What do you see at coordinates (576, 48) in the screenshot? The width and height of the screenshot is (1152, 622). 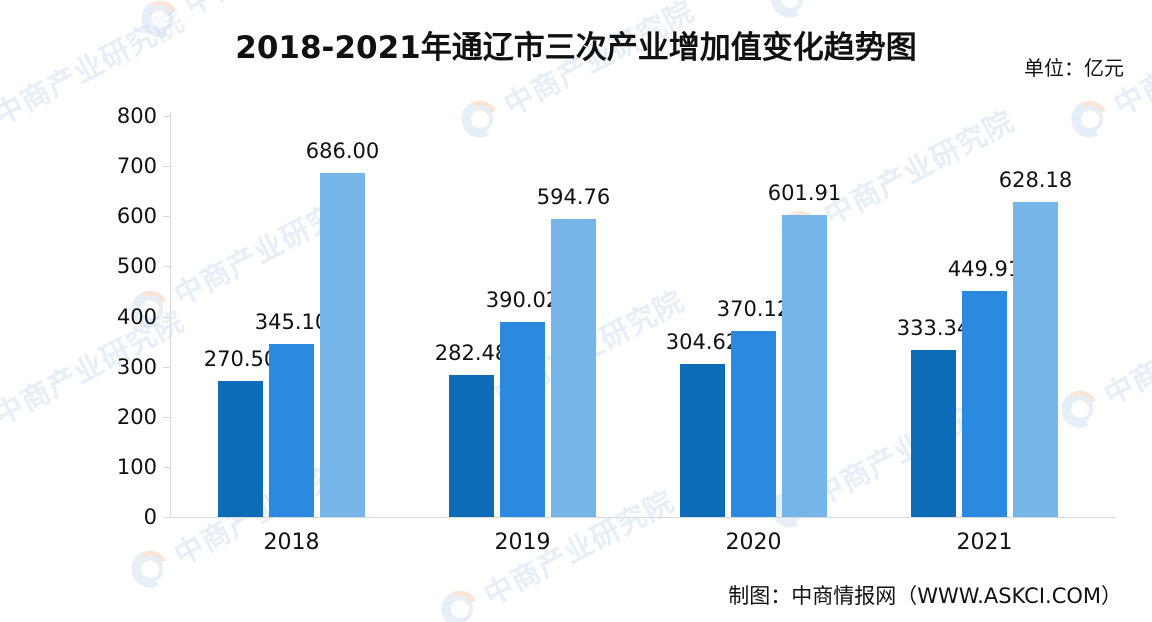 I see `chart-title: 2018-2021年通辽市三次产业增加值变化趋势图` at bounding box center [576, 48].